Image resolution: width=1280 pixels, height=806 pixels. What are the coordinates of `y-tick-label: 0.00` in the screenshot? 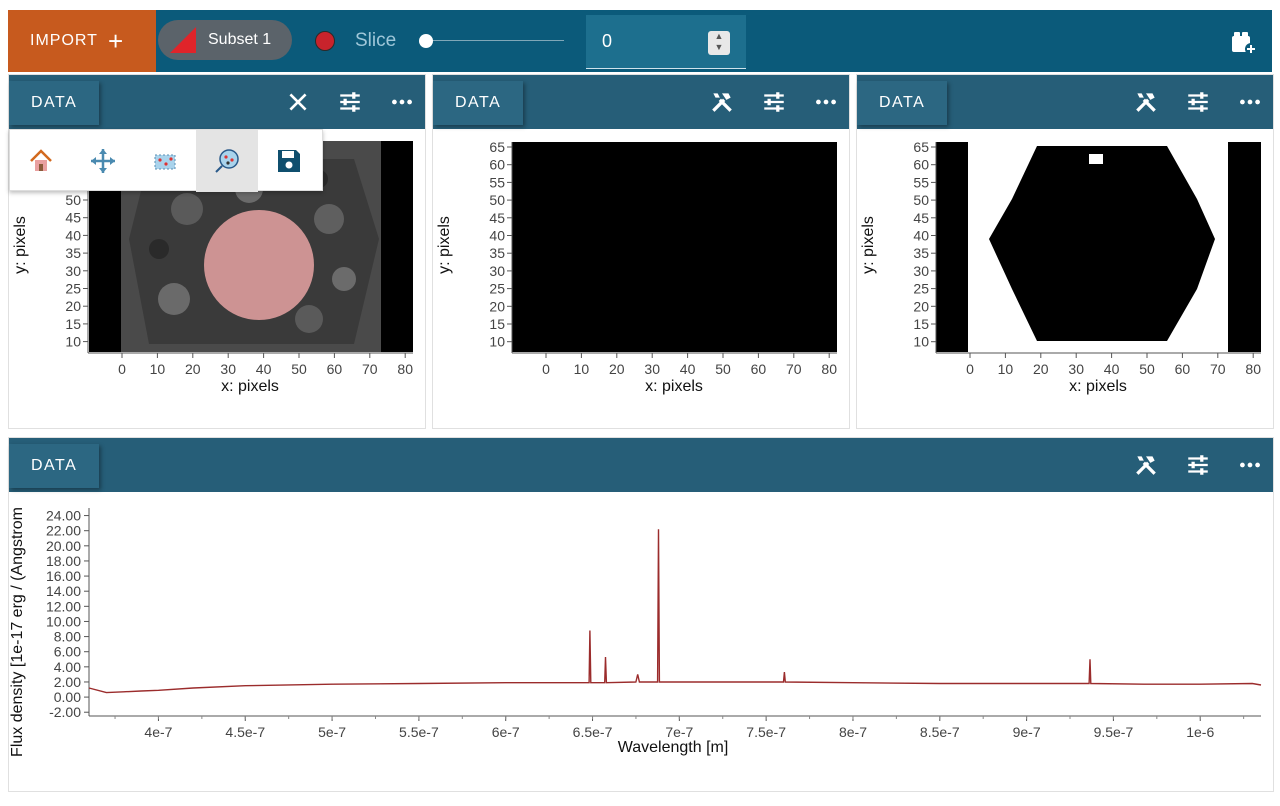 It's located at (67, 697).